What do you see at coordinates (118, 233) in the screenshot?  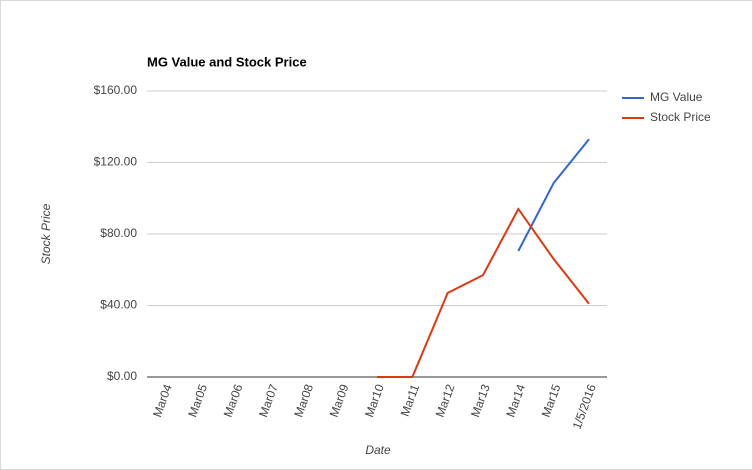 I see `y-tick-label: $80.00` at bounding box center [118, 233].